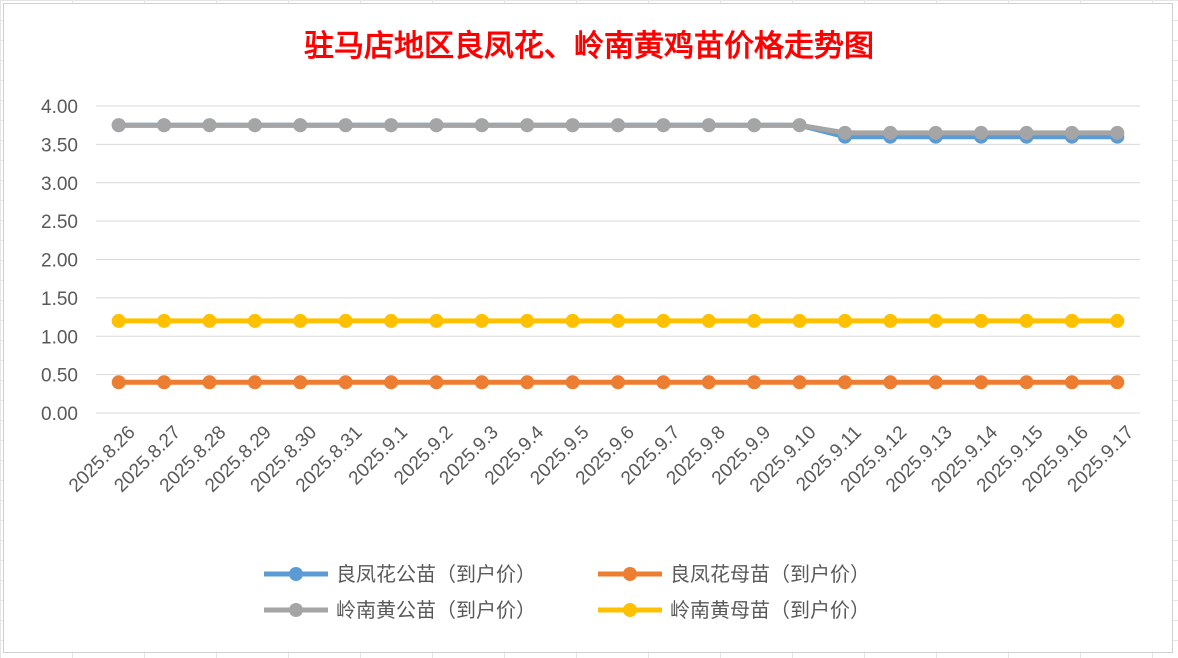 This screenshot has width=1178, height=658. Describe the element at coordinates (59, 107) in the screenshot. I see `y-tick-label: 4.00` at that location.